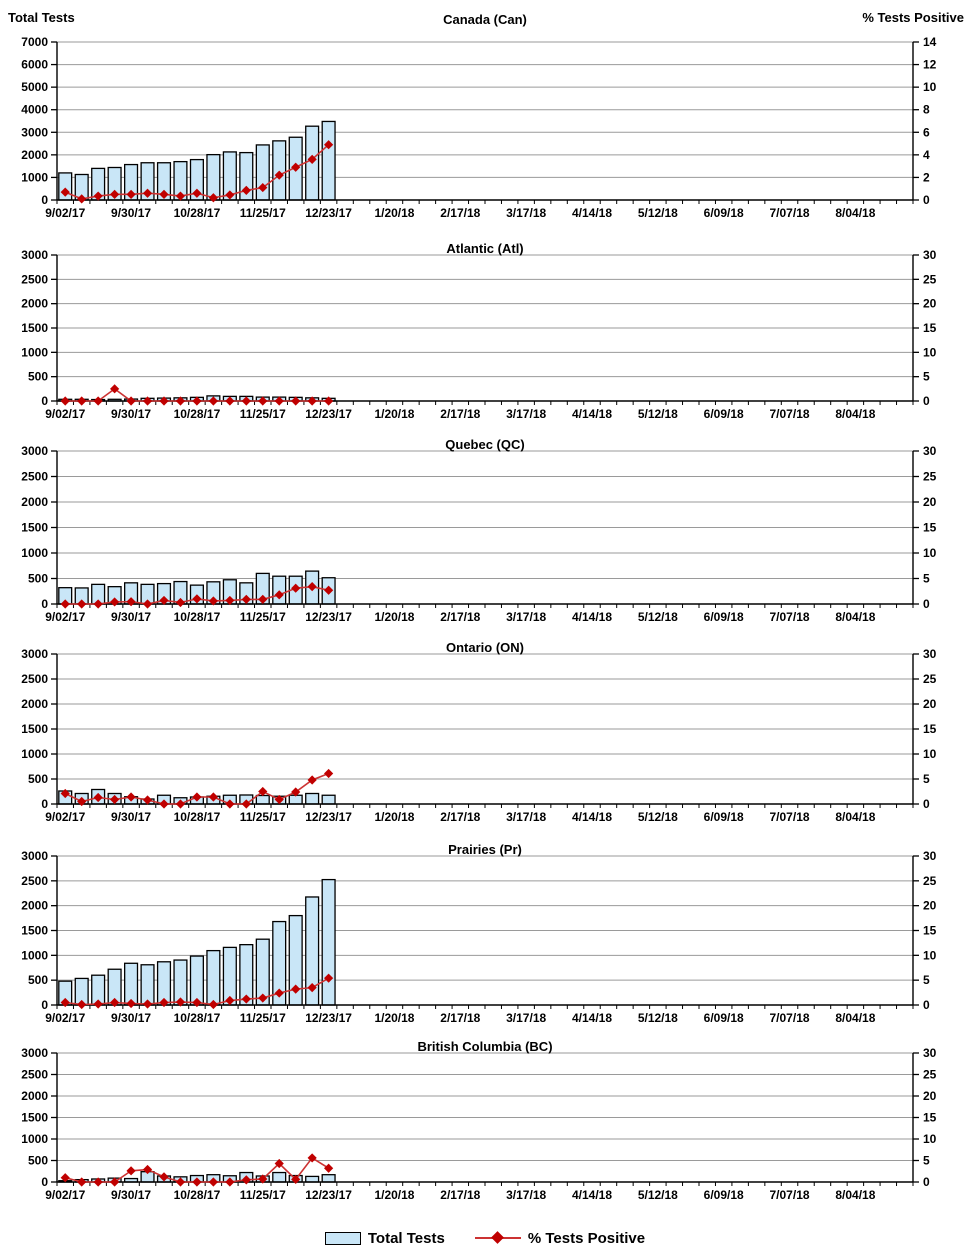 The image size is (970, 1259). I want to click on tick-label: 2500, so click(34, 1075).